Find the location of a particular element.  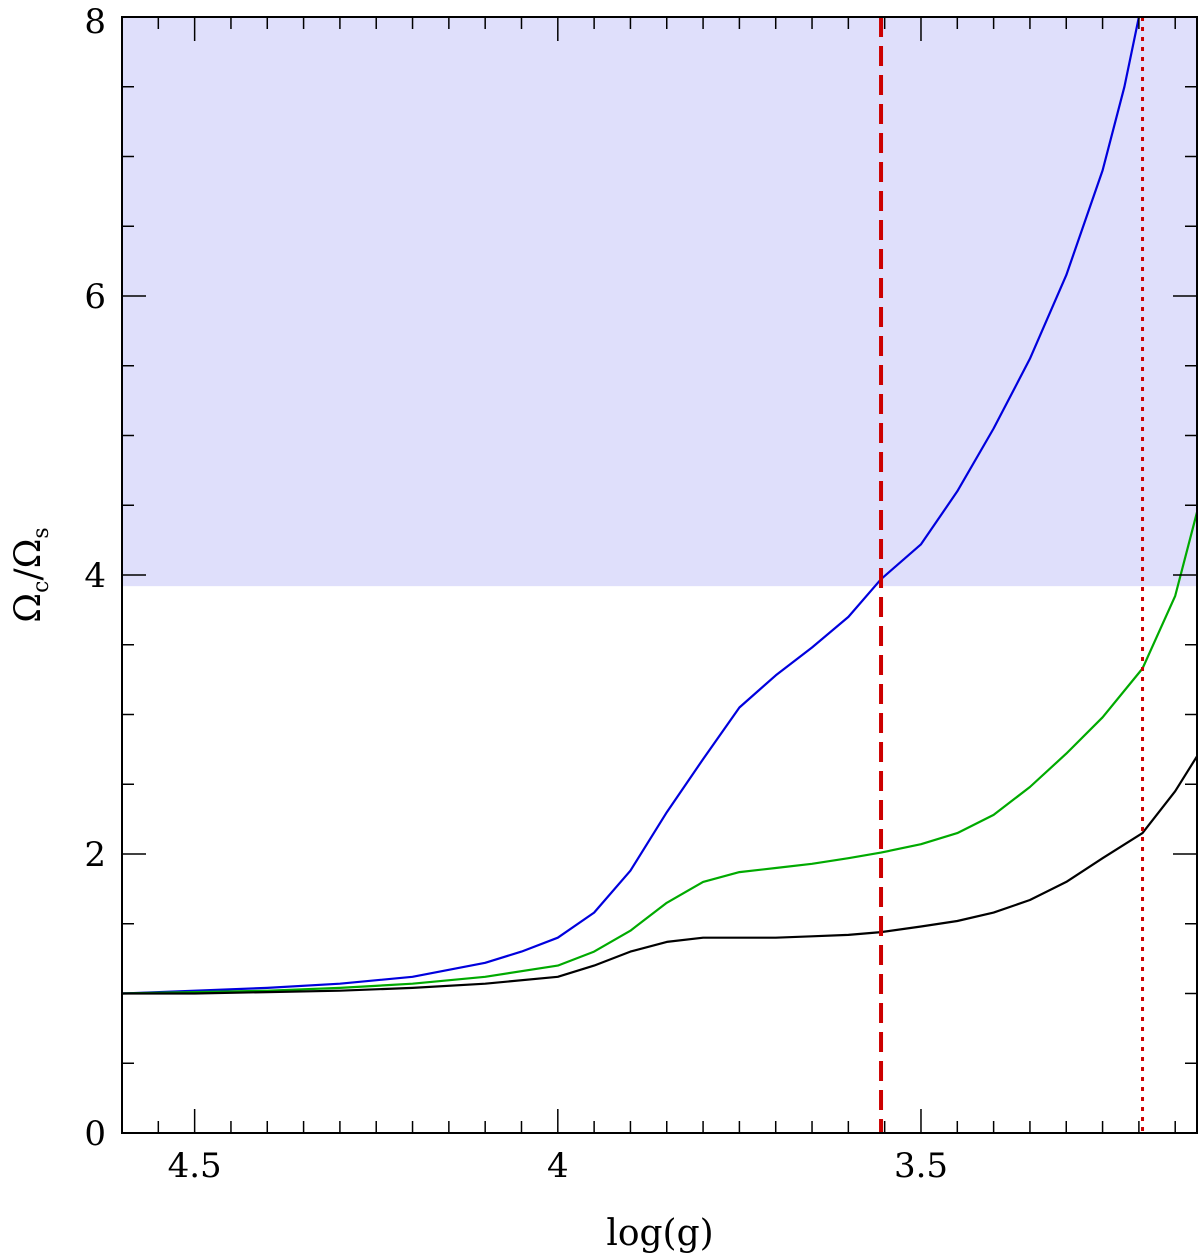

svg-text: Ωc/Ωs is located at coordinates (31, 574).